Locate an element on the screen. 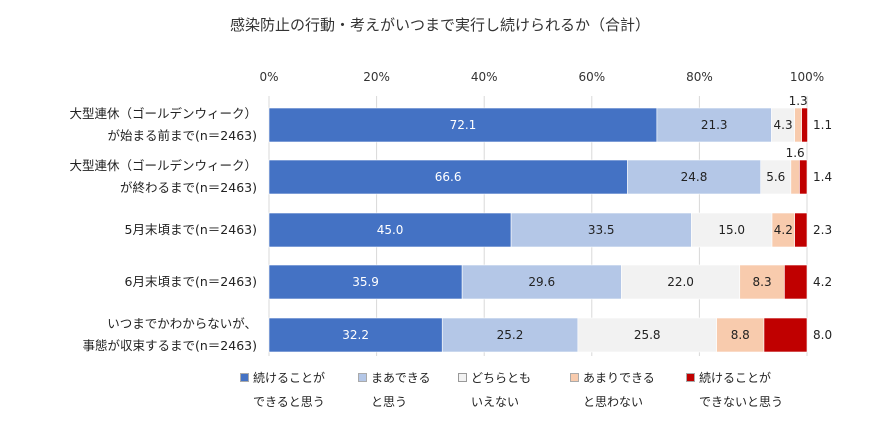  data-label: 15.0 is located at coordinates (731, 230).